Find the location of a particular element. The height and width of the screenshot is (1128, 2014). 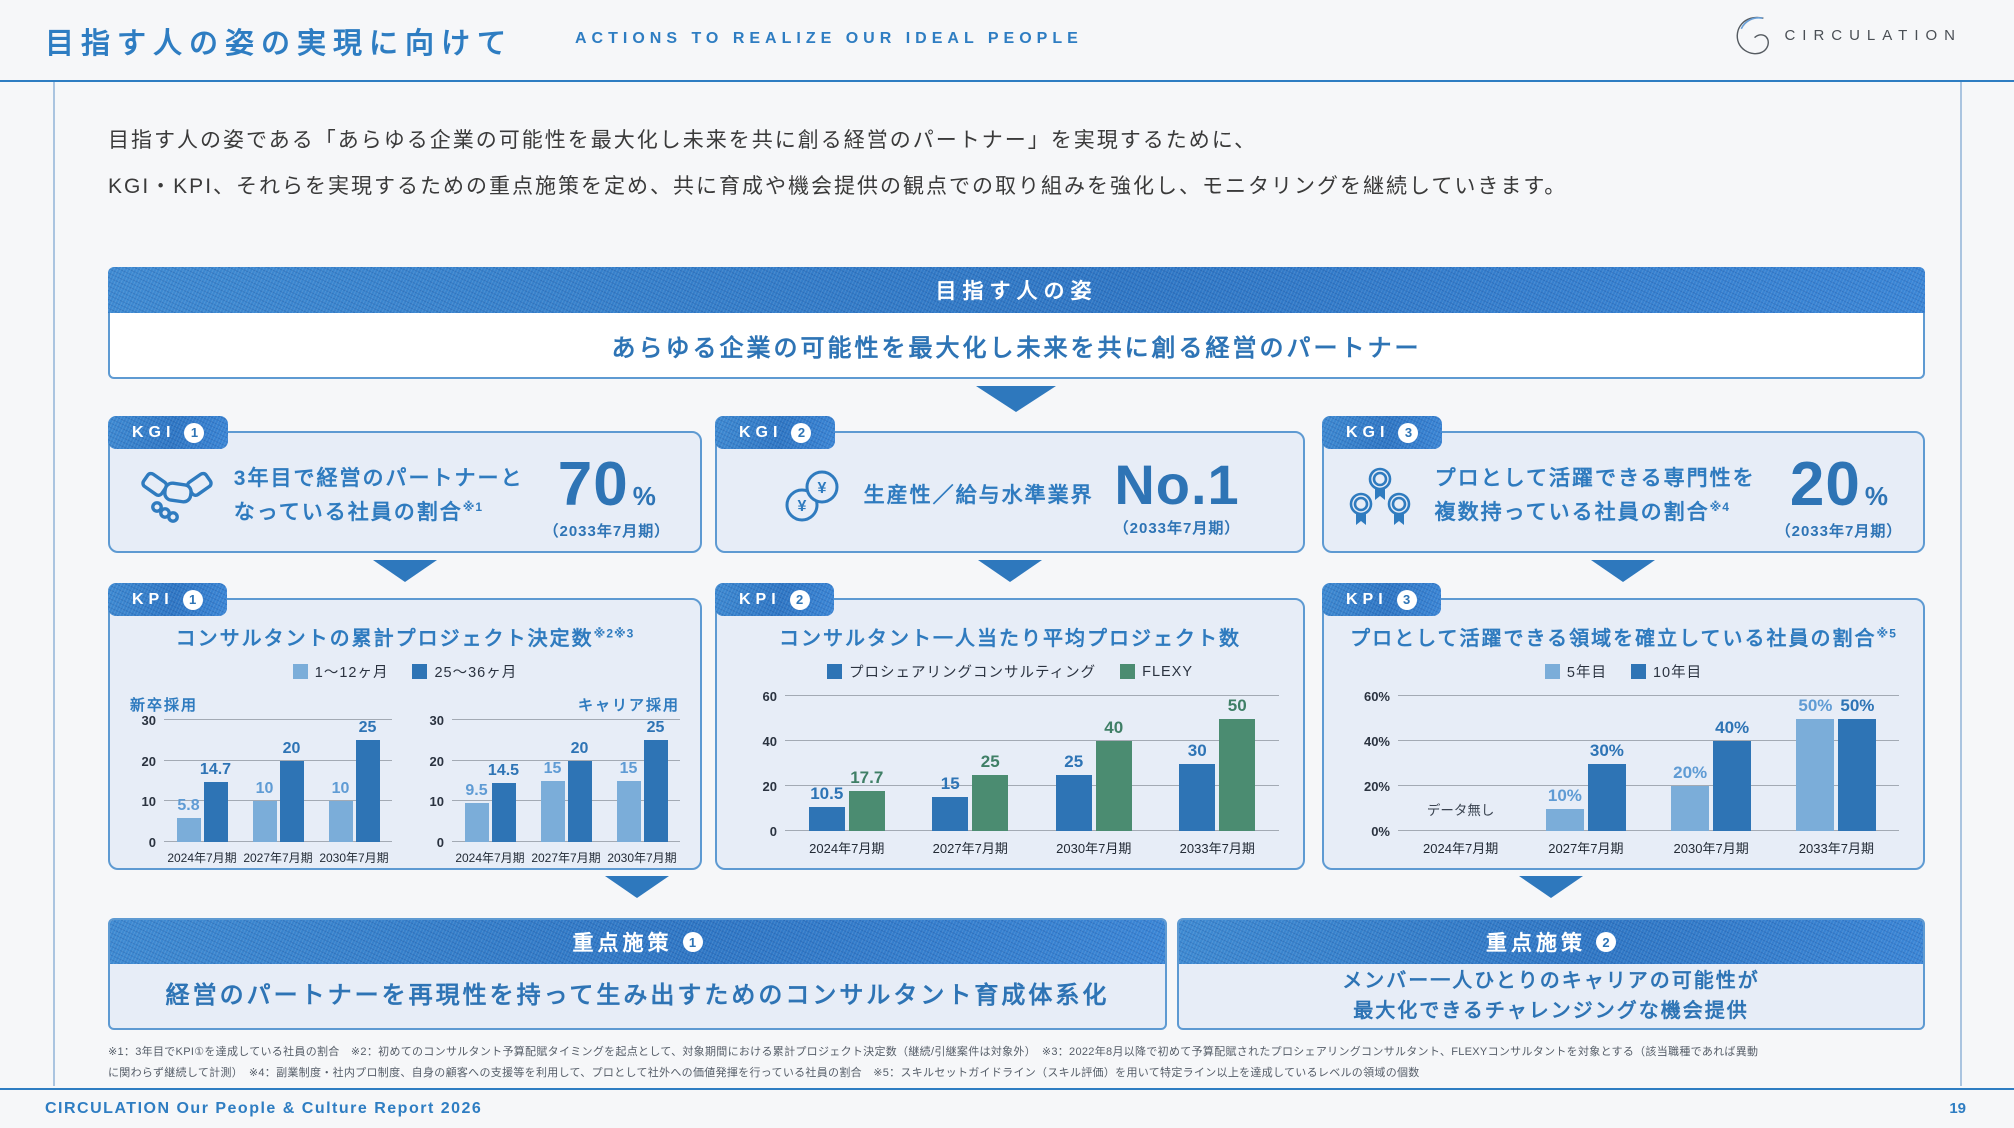

legend-item: FLEXY is located at coordinates (1156, 672).